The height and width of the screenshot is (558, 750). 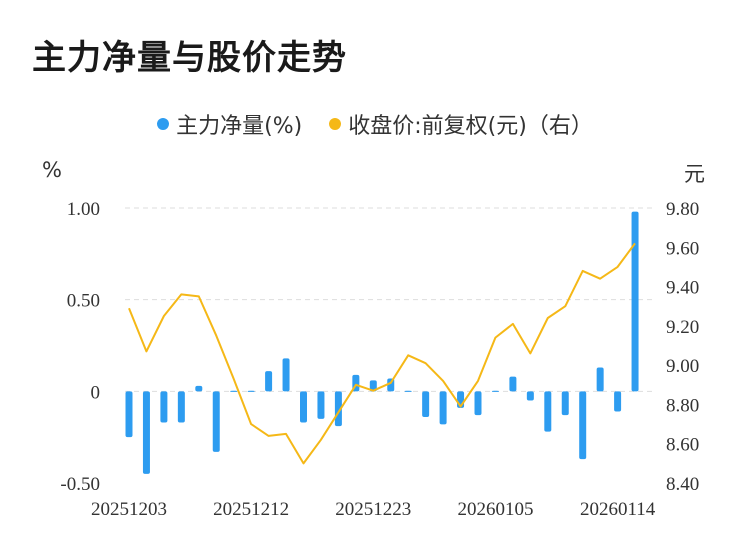 I want to click on y-left-tick-label: 0, so click(x=96, y=392).